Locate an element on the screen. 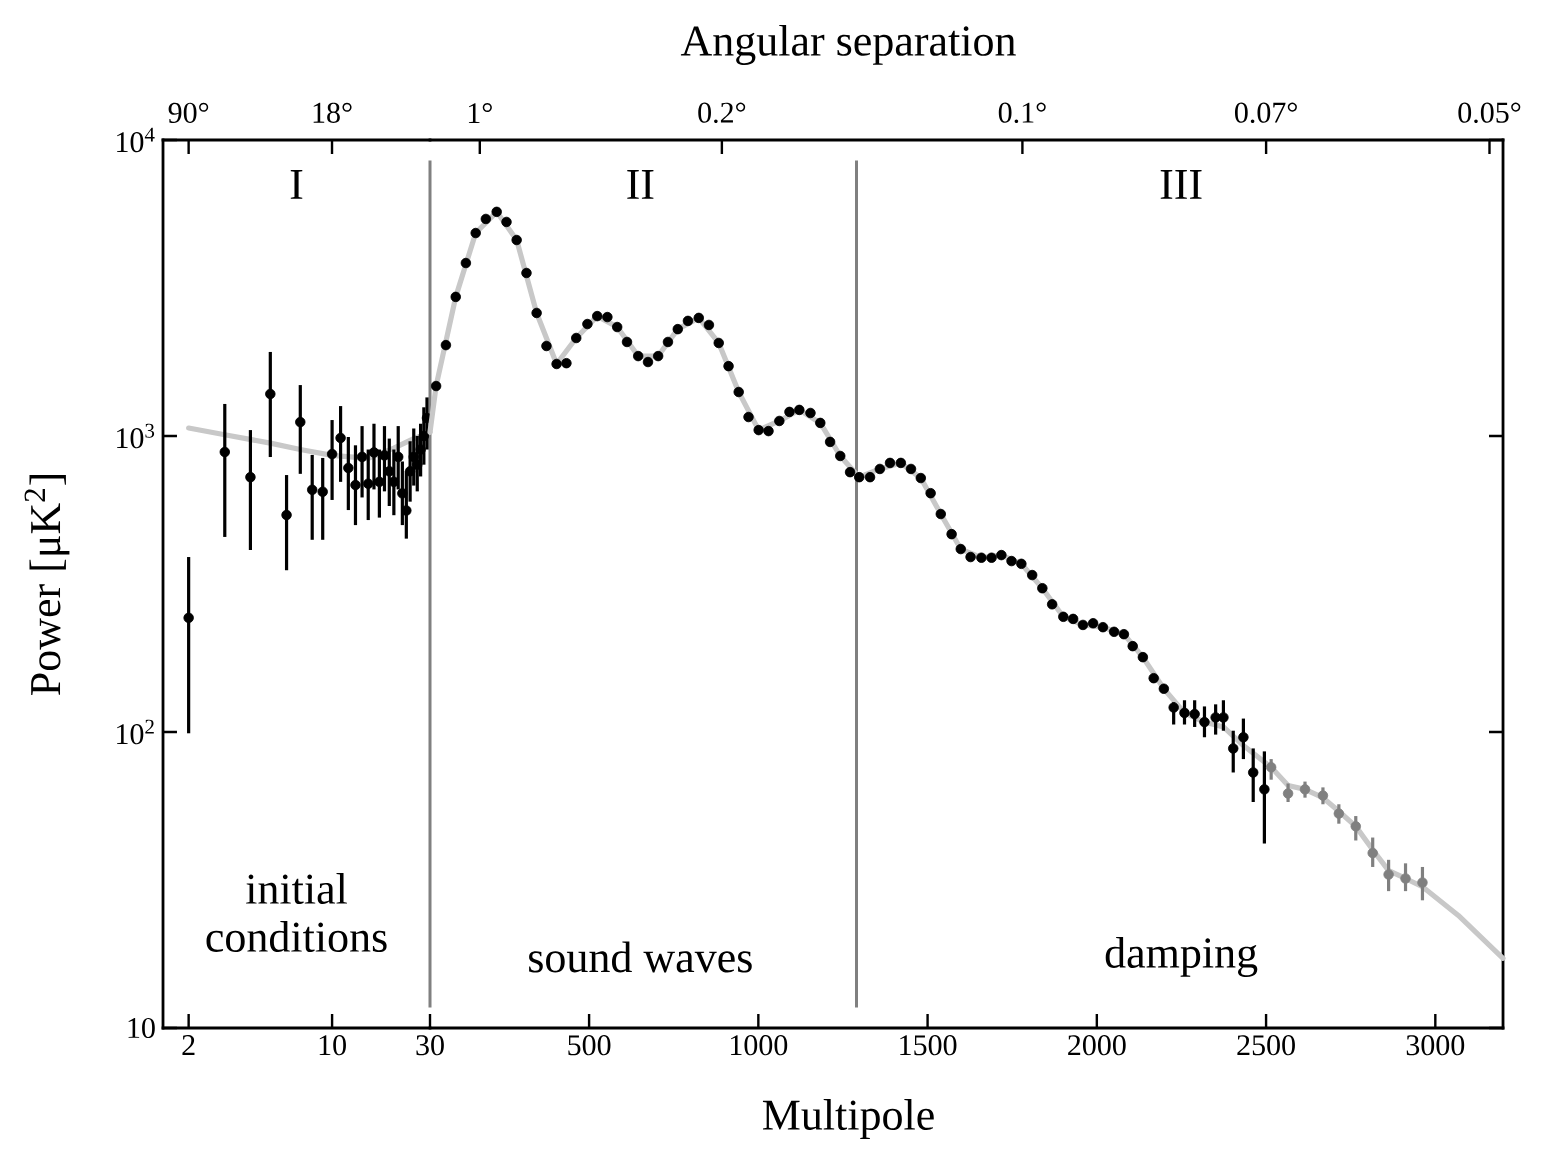 Image resolution: width=1551 pixels, height=1153 pixels. annotation: II is located at coordinates (640, 184).